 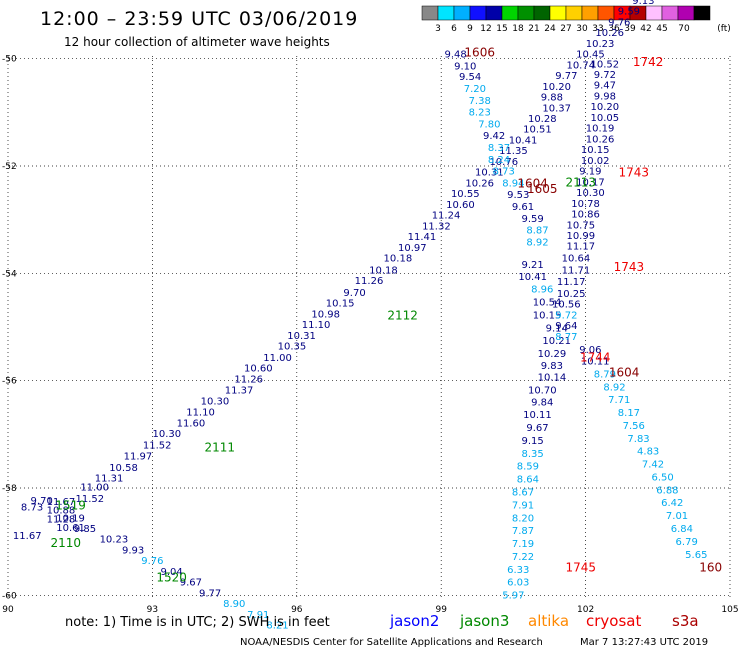 What do you see at coordinates (548, 621) in the screenshot?
I see `satellite-label-altika: altika` at bounding box center [548, 621].